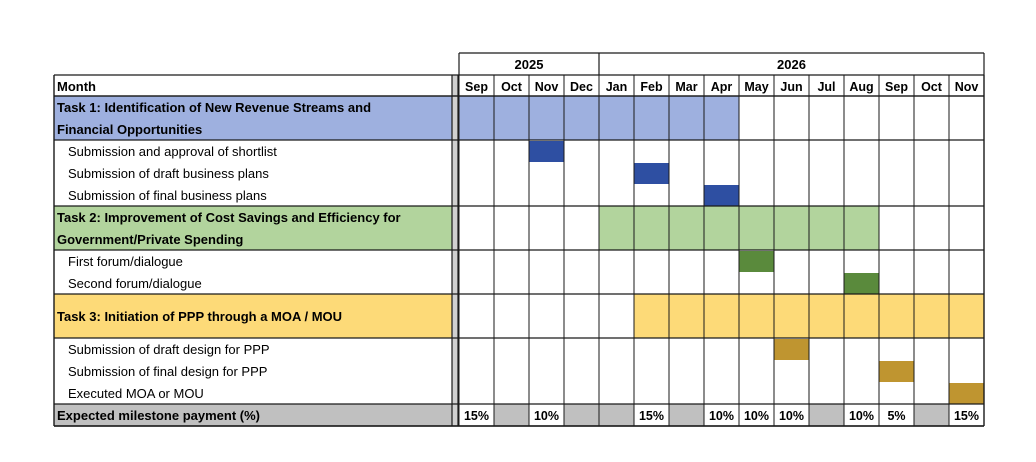  What do you see at coordinates (581, 87) in the screenshot?
I see `month-header-dec: Dec` at bounding box center [581, 87].